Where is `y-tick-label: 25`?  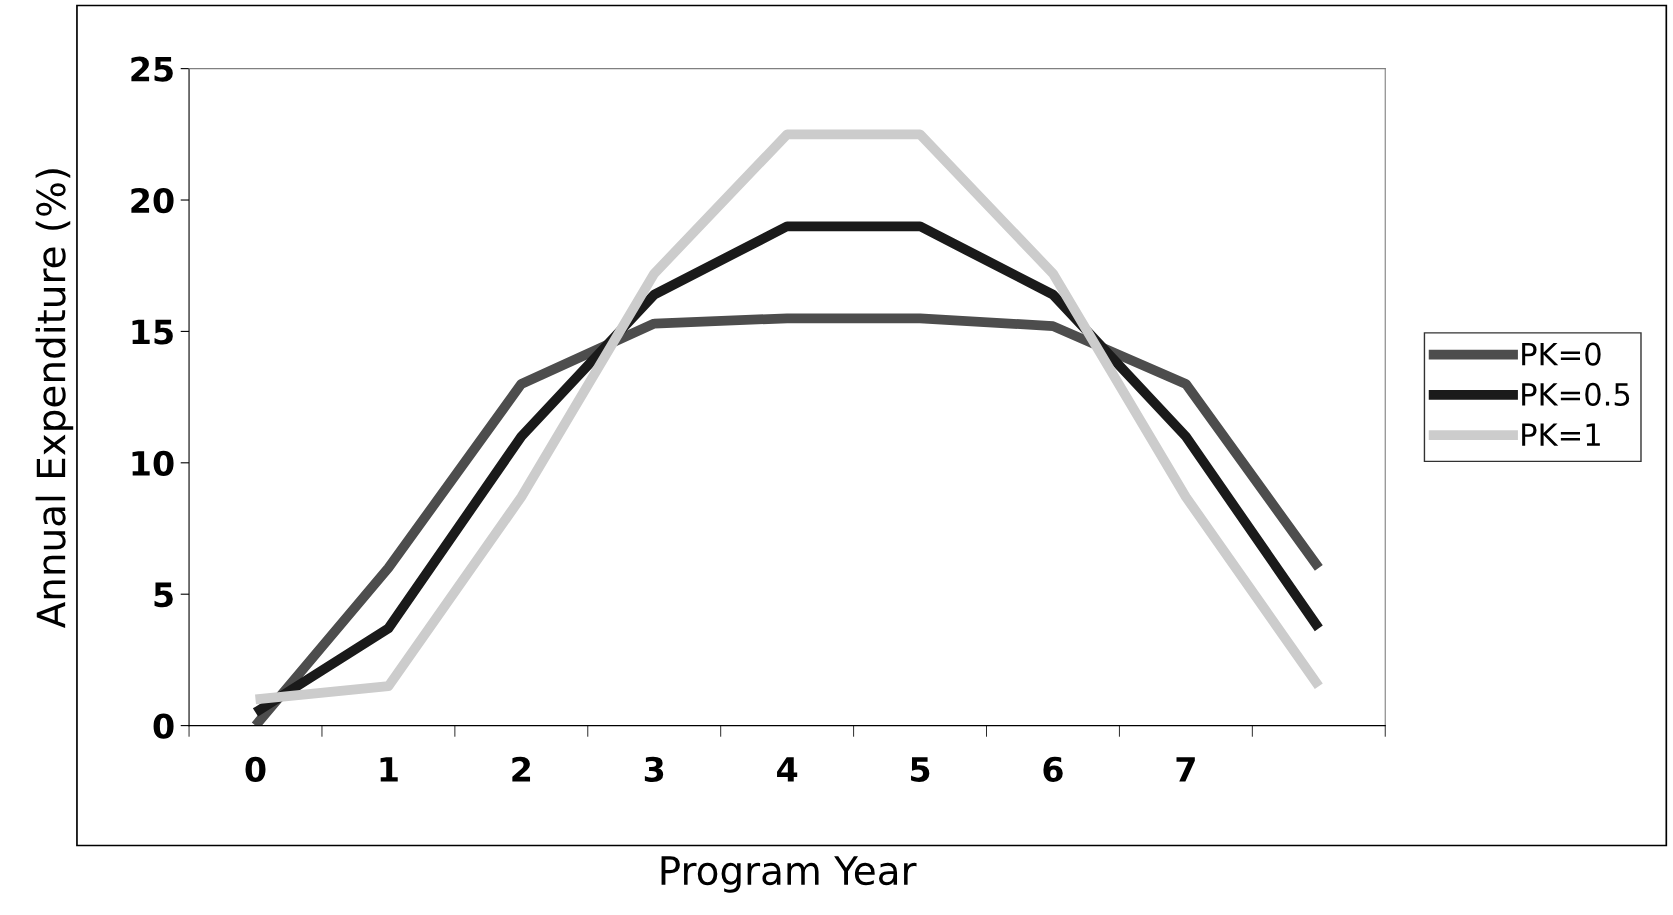
y-tick-label: 25 is located at coordinates (152, 69).